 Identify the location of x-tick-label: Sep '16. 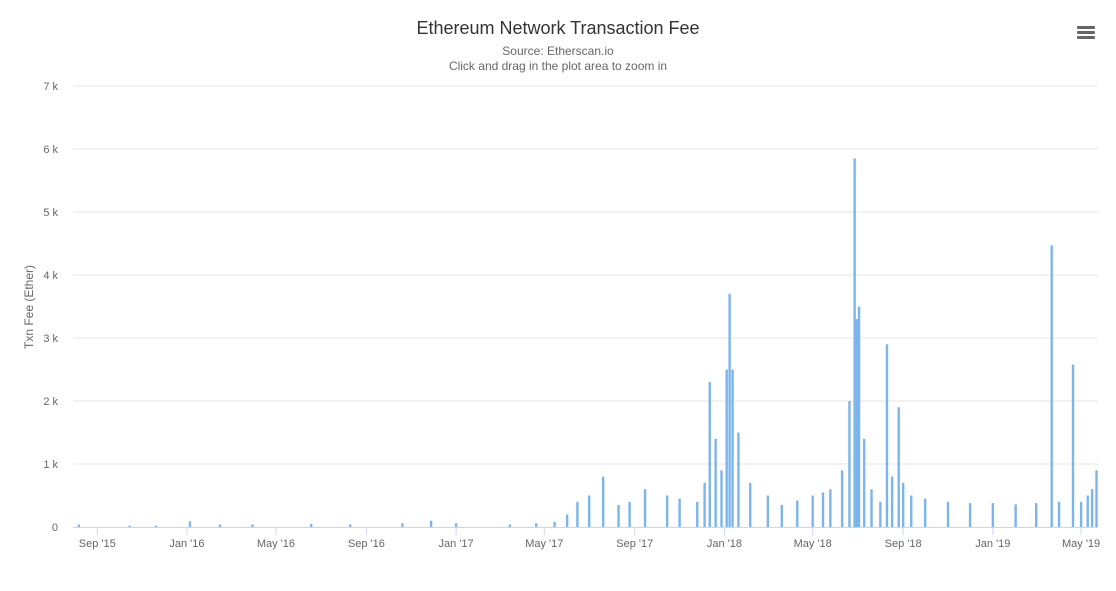
(366, 544).